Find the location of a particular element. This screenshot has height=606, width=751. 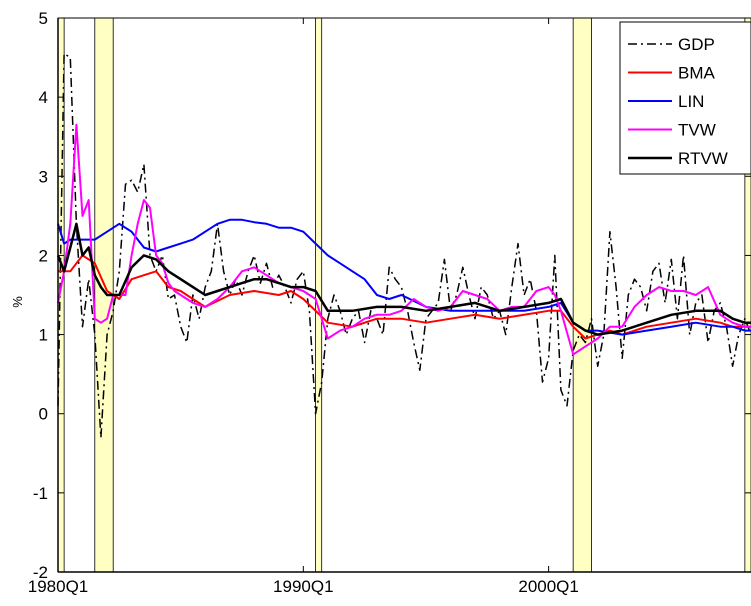

x-tick-label: 2000Q1 is located at coordinates (548, 586).